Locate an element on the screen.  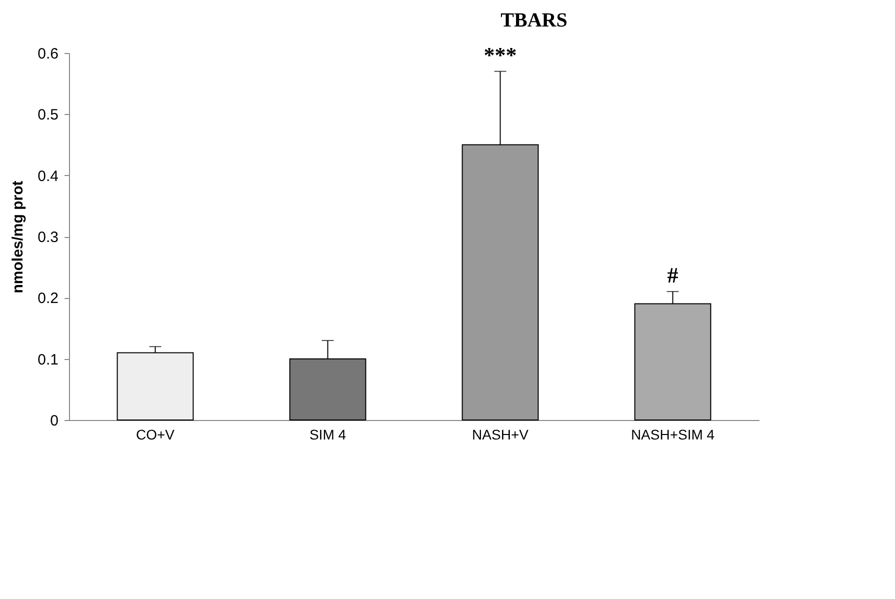
y-tick-label: 0.5 is located at coordinates (48, 115).